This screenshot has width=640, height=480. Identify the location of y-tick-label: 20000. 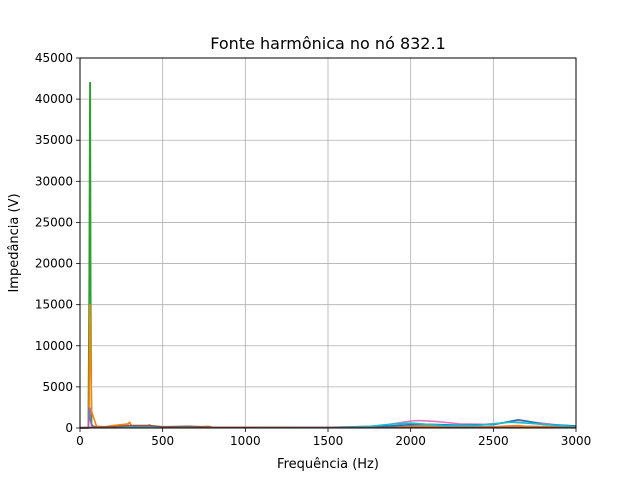
(54, 264).